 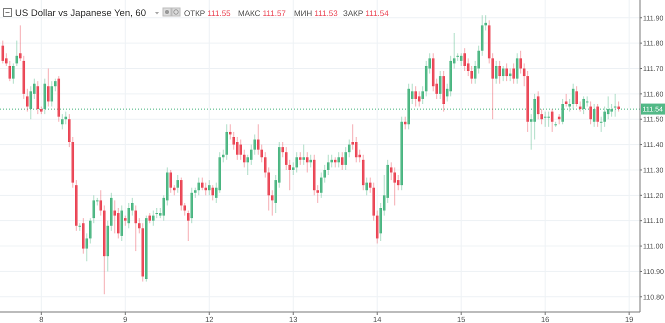 What do you see at coordinates (262, 13) in the screenshot?
I see `annotation: МАКС 111.57` at bounding box center [262, 13].